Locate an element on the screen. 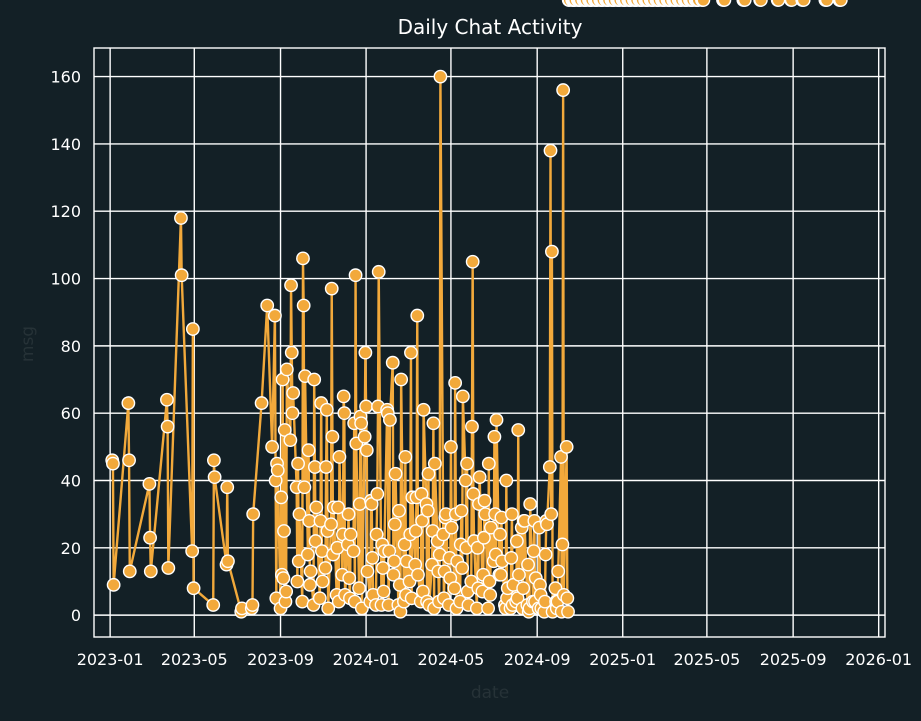  x-tick-label: 2023-05 is located at coordinates (194, 659).